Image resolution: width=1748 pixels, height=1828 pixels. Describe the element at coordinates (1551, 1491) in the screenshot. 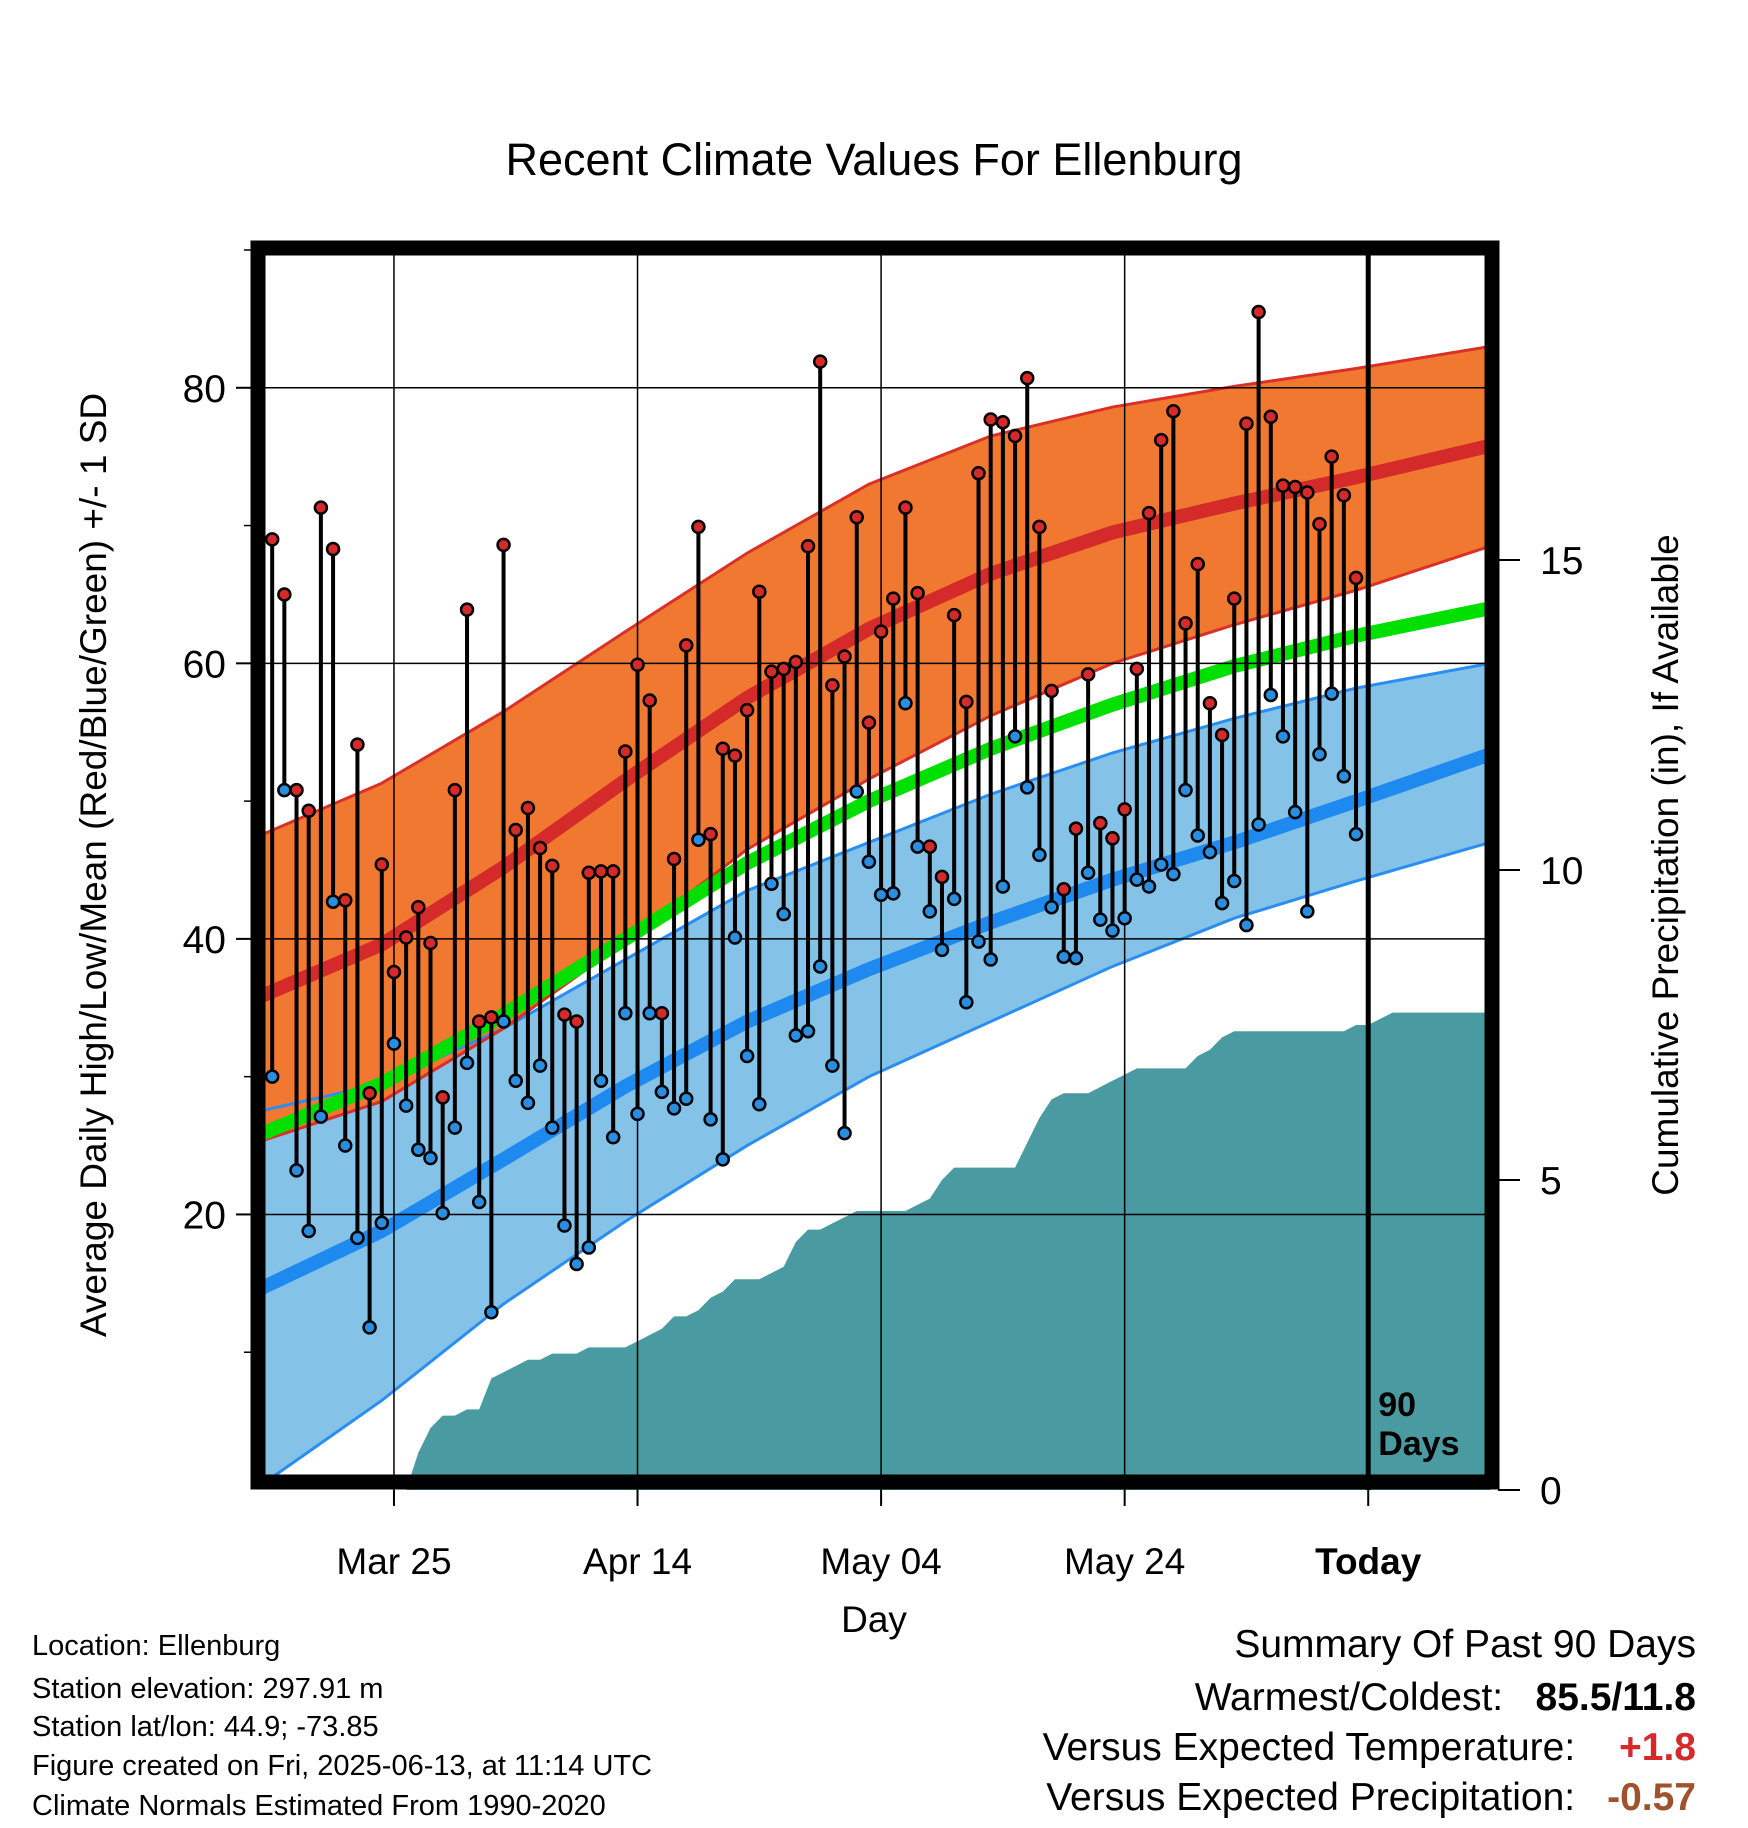

I see `y2-tick-label: 0` at that location.